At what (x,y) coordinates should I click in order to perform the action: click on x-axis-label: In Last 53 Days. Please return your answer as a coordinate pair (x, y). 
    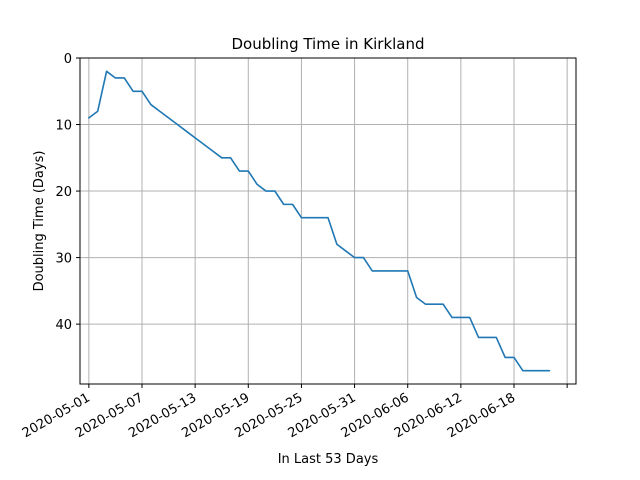
    Looking at the image, I should click on (328, 459).